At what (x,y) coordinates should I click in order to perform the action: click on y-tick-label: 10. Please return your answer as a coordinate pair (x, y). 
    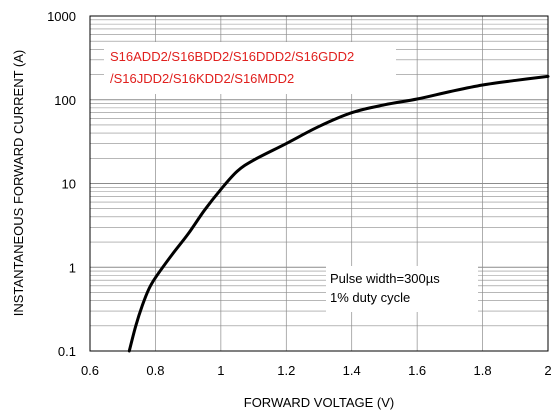
    Looking at the image, I should click on (69, 184).